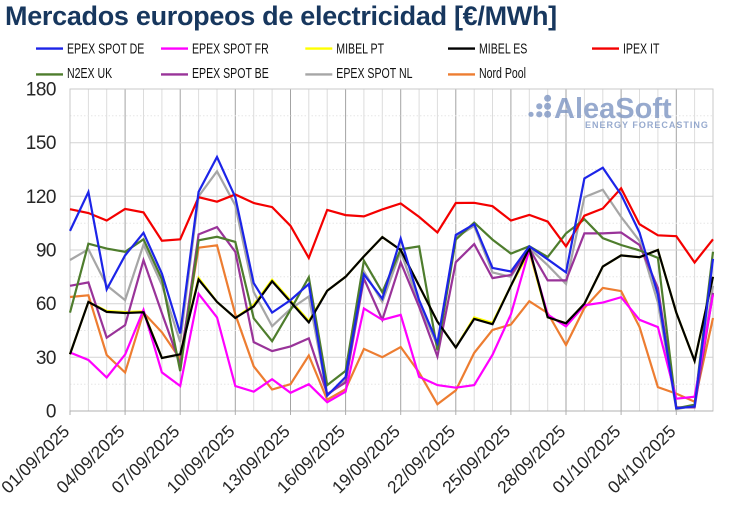 The image size is (730, 509). Describe the element at coordinates (503, 49) in the screenshot. I see `svg-text: MIBEL ES` at that location.